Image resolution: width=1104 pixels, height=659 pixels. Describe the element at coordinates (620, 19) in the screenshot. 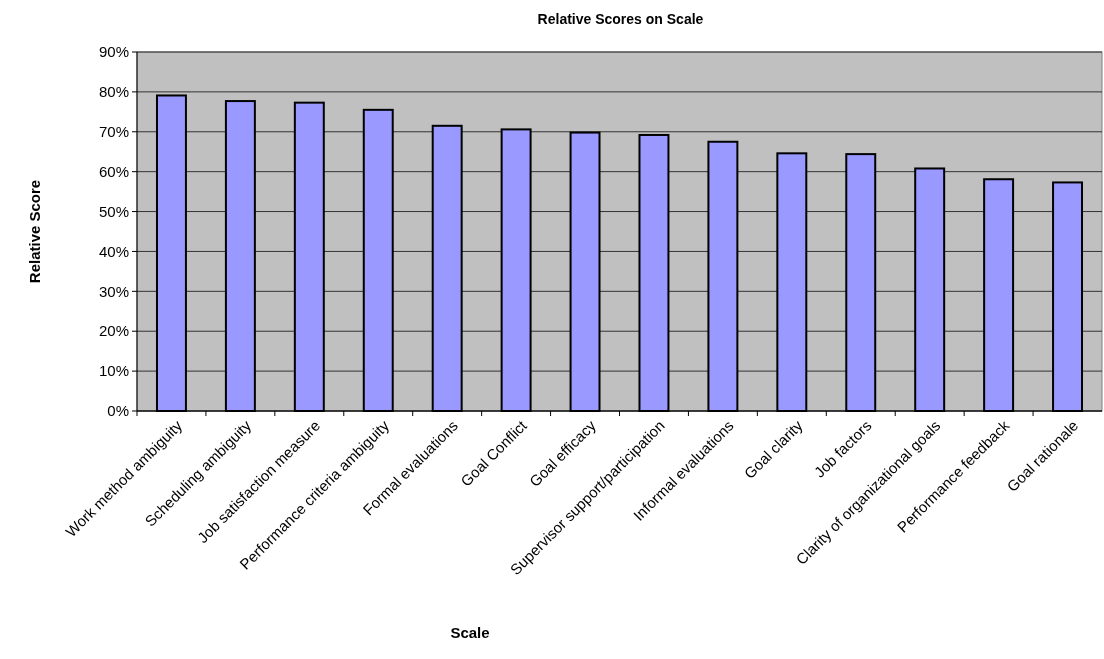

I see `chart-title: Relative Scores on Scale` at that location.